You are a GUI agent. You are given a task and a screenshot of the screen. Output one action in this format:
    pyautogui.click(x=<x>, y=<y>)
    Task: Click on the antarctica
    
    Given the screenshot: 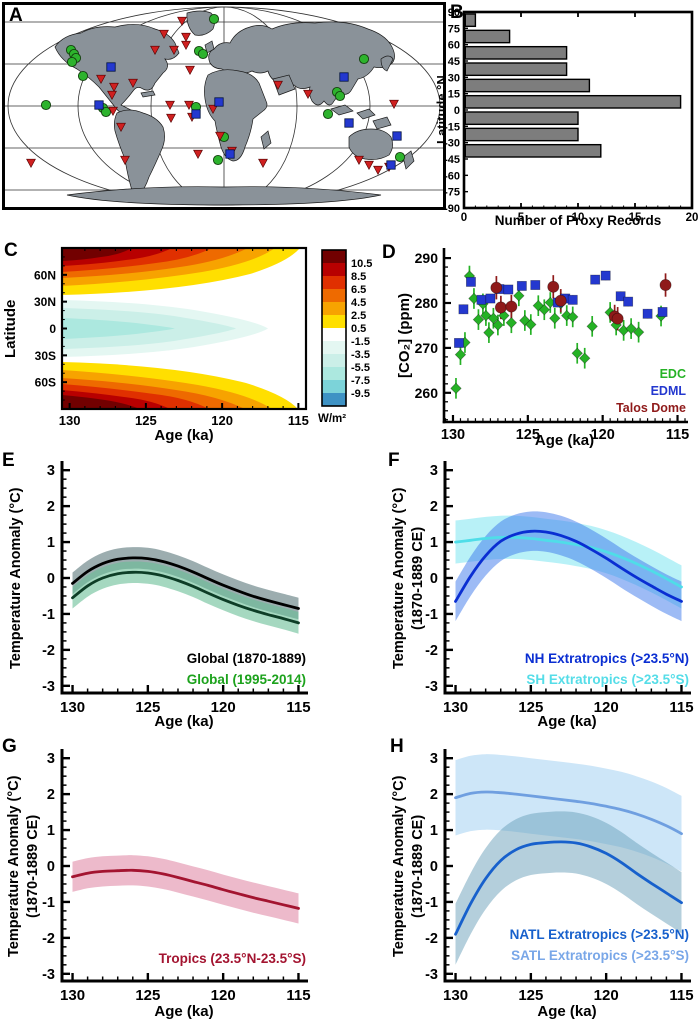 What is the action you would take?
    pyautogui.click(x=224, y=196)
    